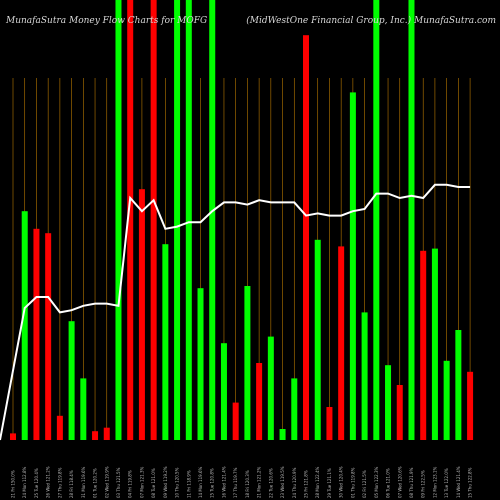 The image size is (500, 500). What do you see at coordinates (48, 482) in the screenshot?
I see `x-tick-label: 26 Wed 121.2%` at bounding box center [48, 482].